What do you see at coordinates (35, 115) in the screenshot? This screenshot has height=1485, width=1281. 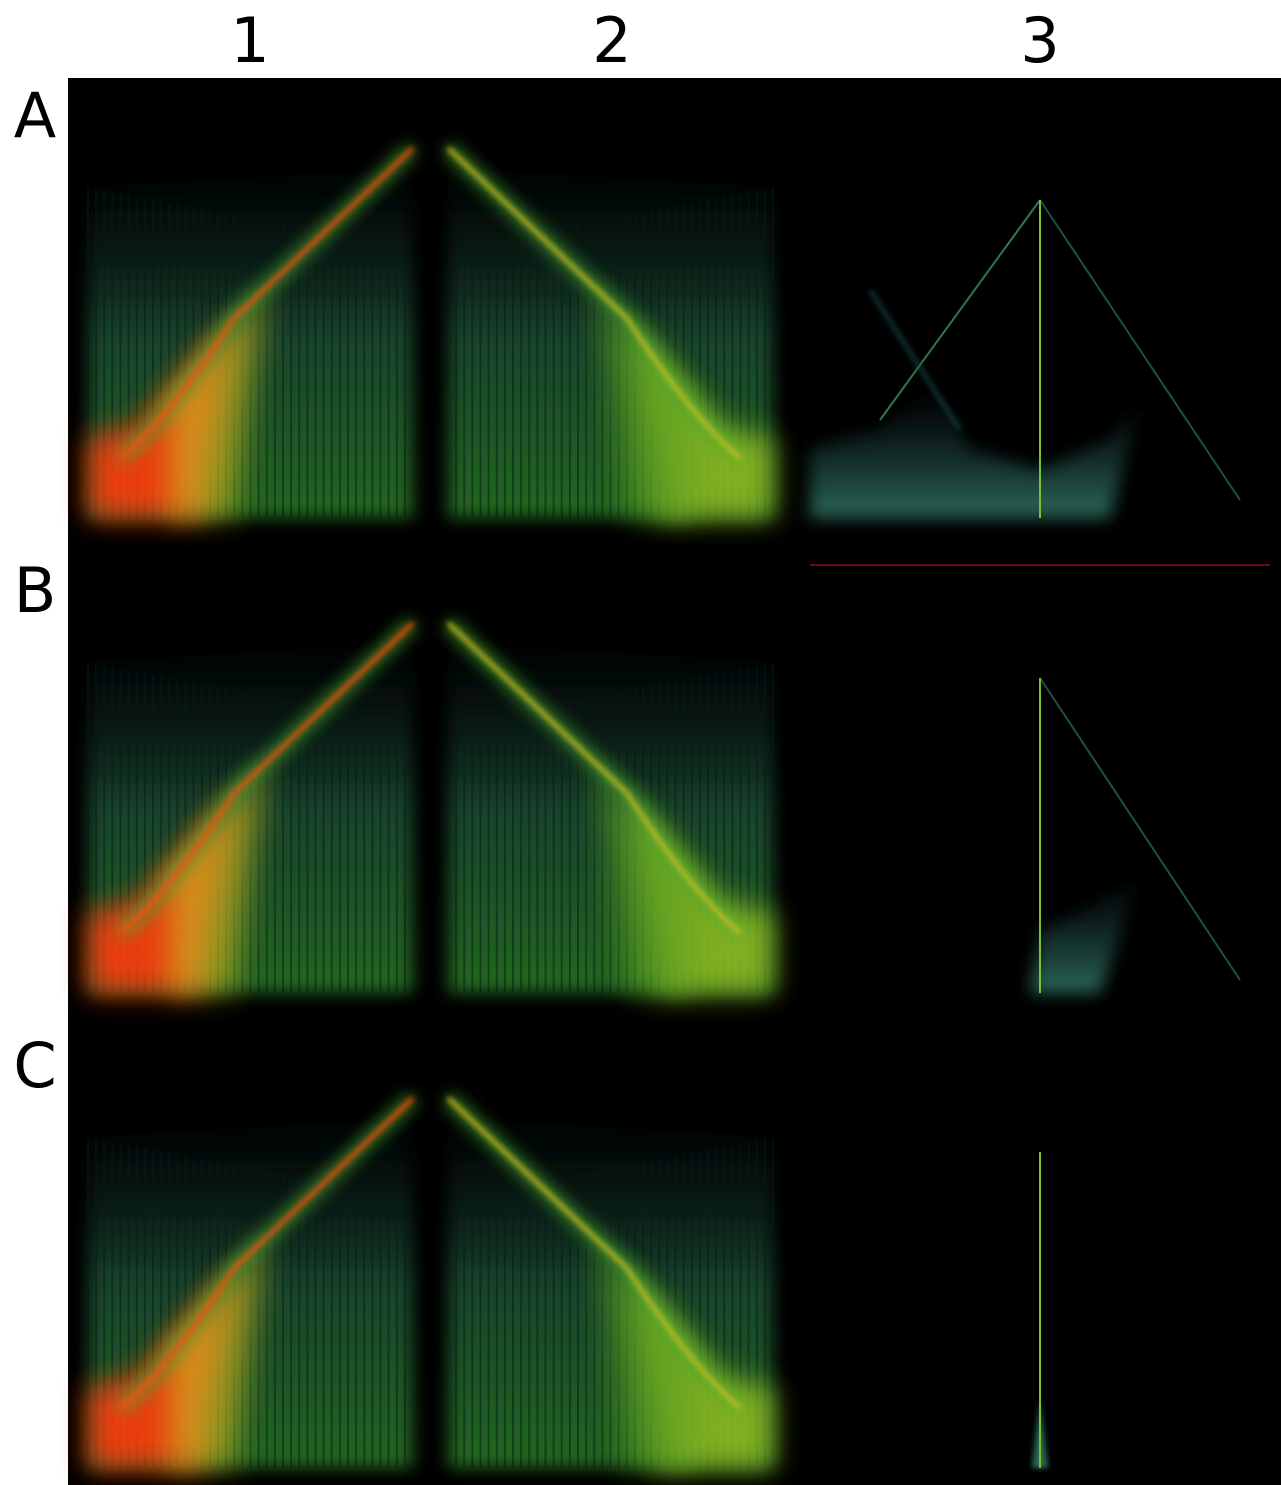 I see `row-label: A` at bounding box center [35, 115].